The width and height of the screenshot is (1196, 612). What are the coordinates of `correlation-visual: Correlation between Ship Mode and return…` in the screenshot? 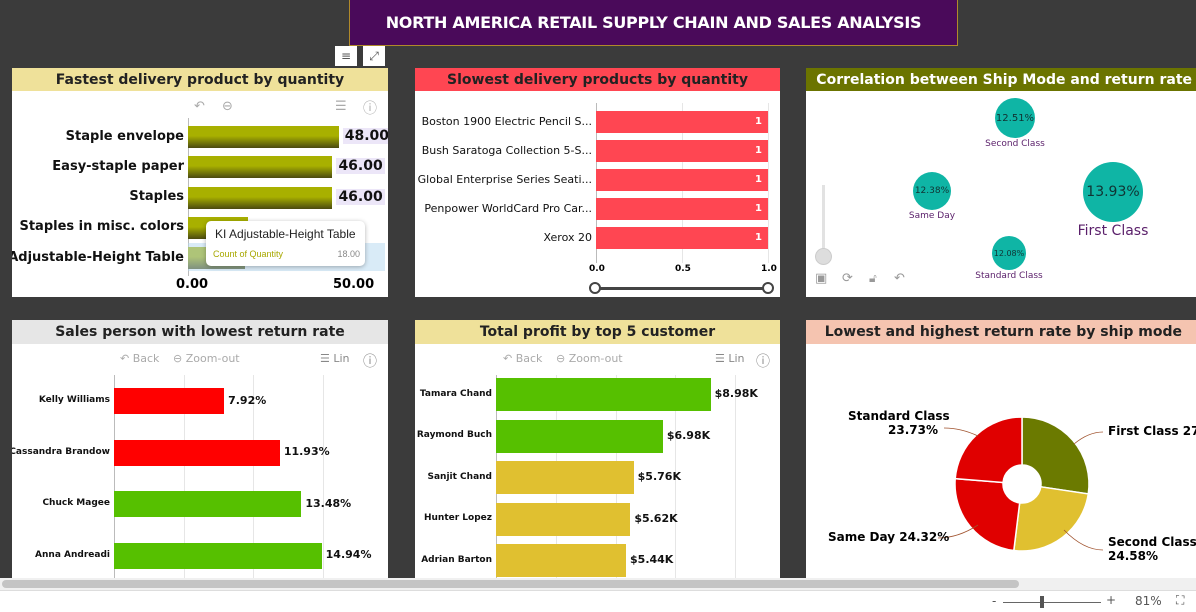 It's located at (1001, 182).